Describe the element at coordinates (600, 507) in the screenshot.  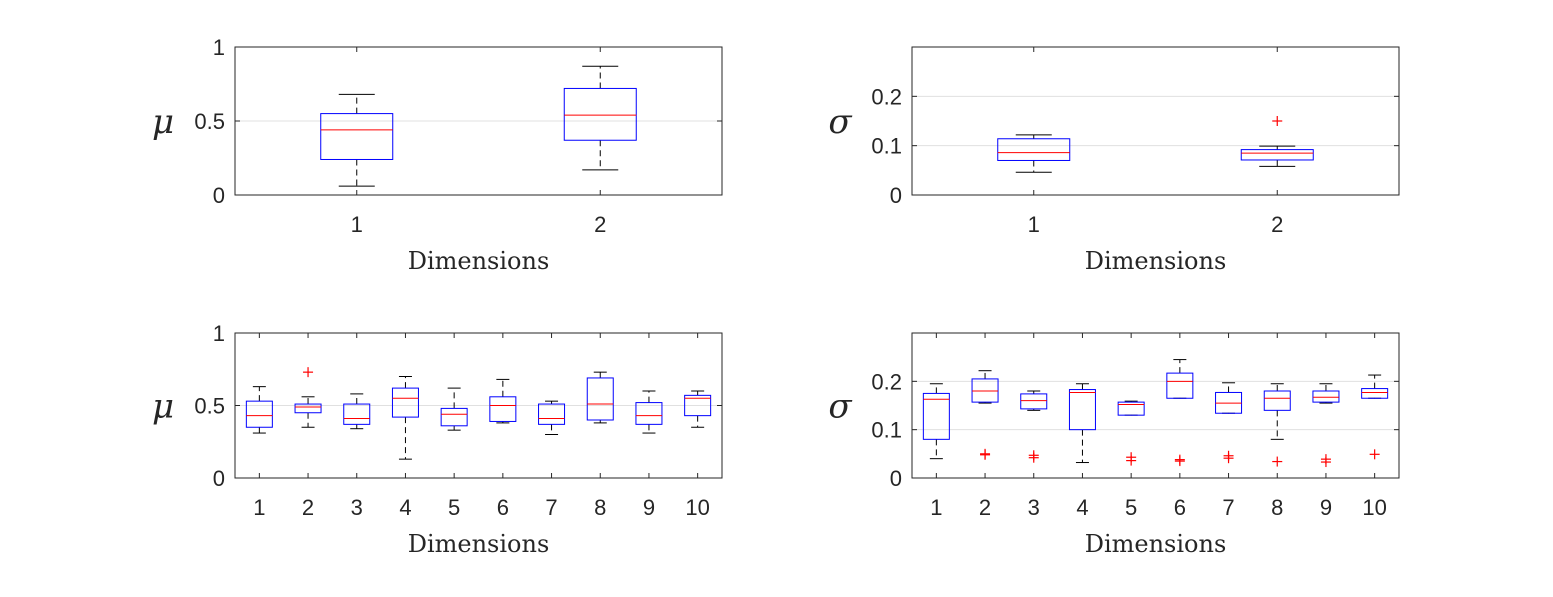
I see `x-tick-label: 8` at that location.